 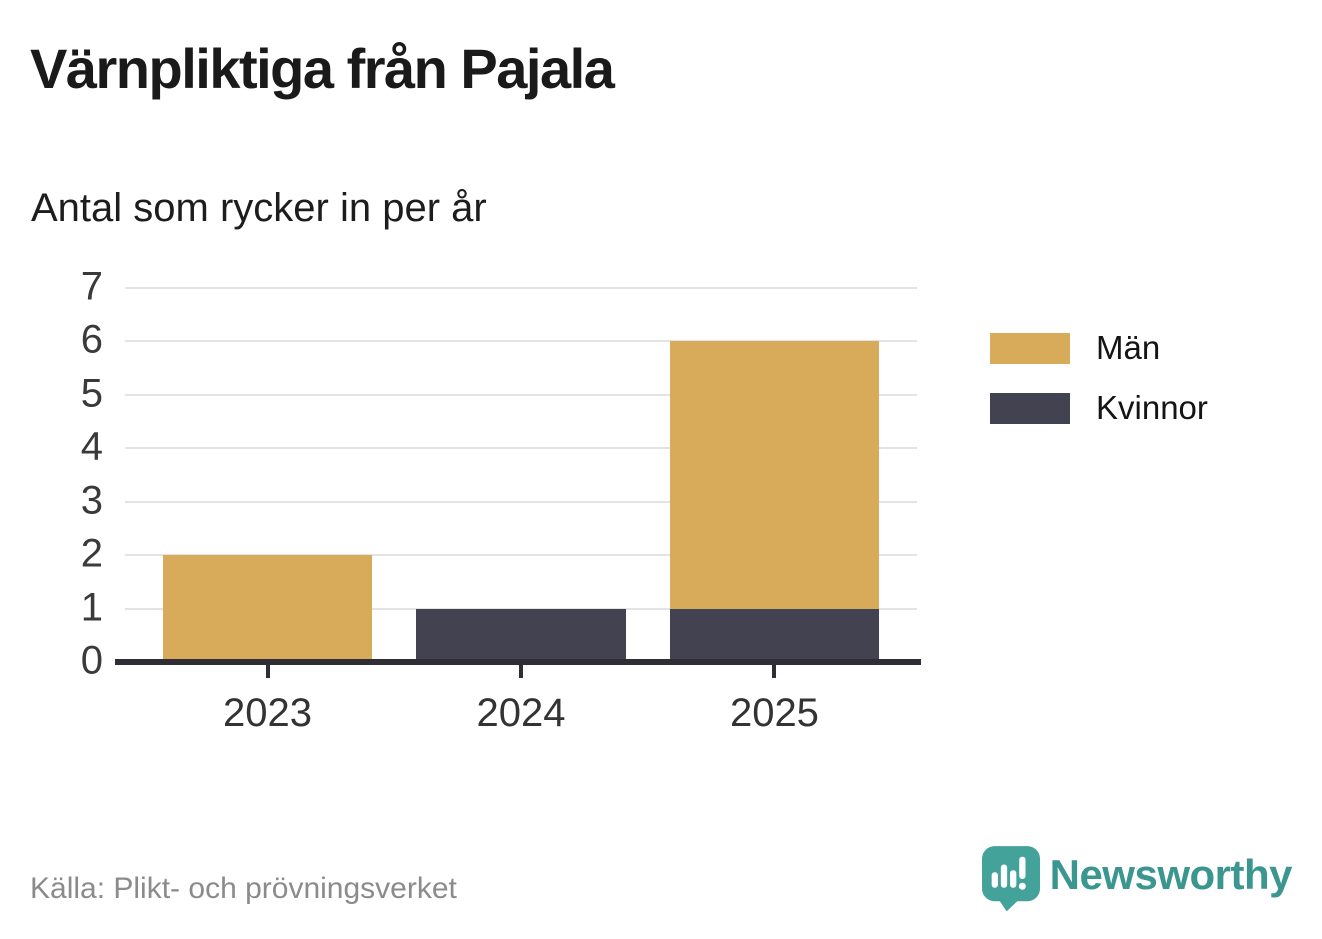 What do you see at coordinates (1010, 879) in the screenshot?
I see `newsworthy-logo-icon` at bounding box center [1010, 879].